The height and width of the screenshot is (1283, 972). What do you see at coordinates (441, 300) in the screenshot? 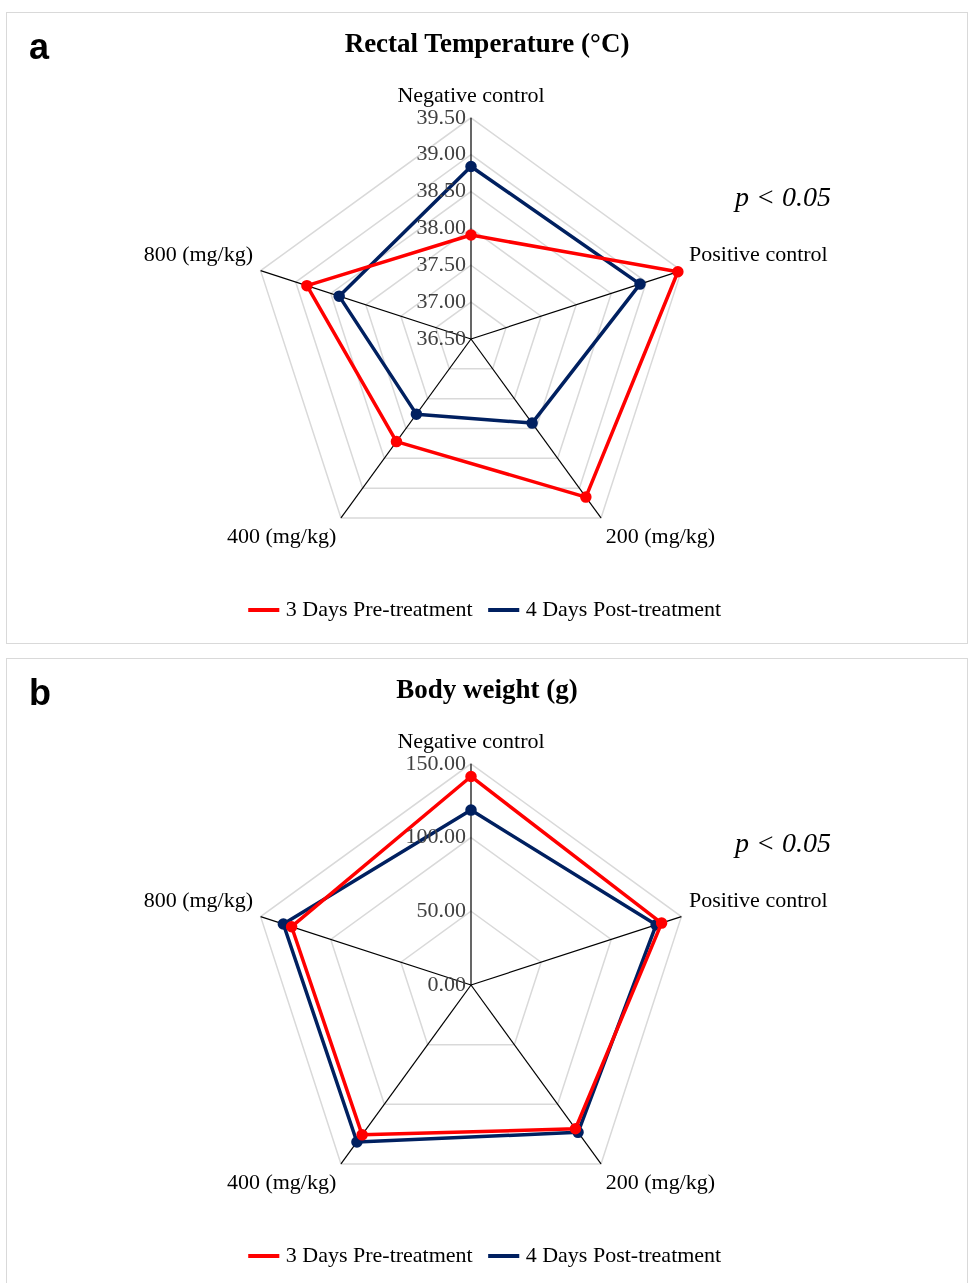
I see `y-tick-label: 37.00` at bounding box center [441, 300].